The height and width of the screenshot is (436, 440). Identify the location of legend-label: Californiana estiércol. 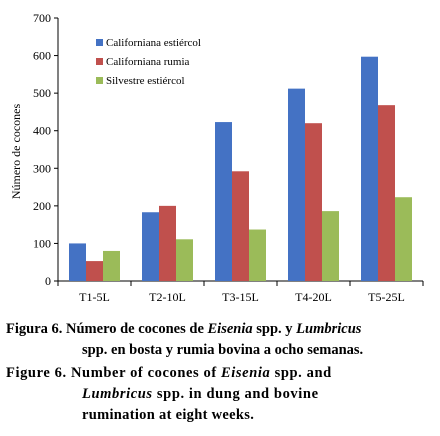
(153, 43).